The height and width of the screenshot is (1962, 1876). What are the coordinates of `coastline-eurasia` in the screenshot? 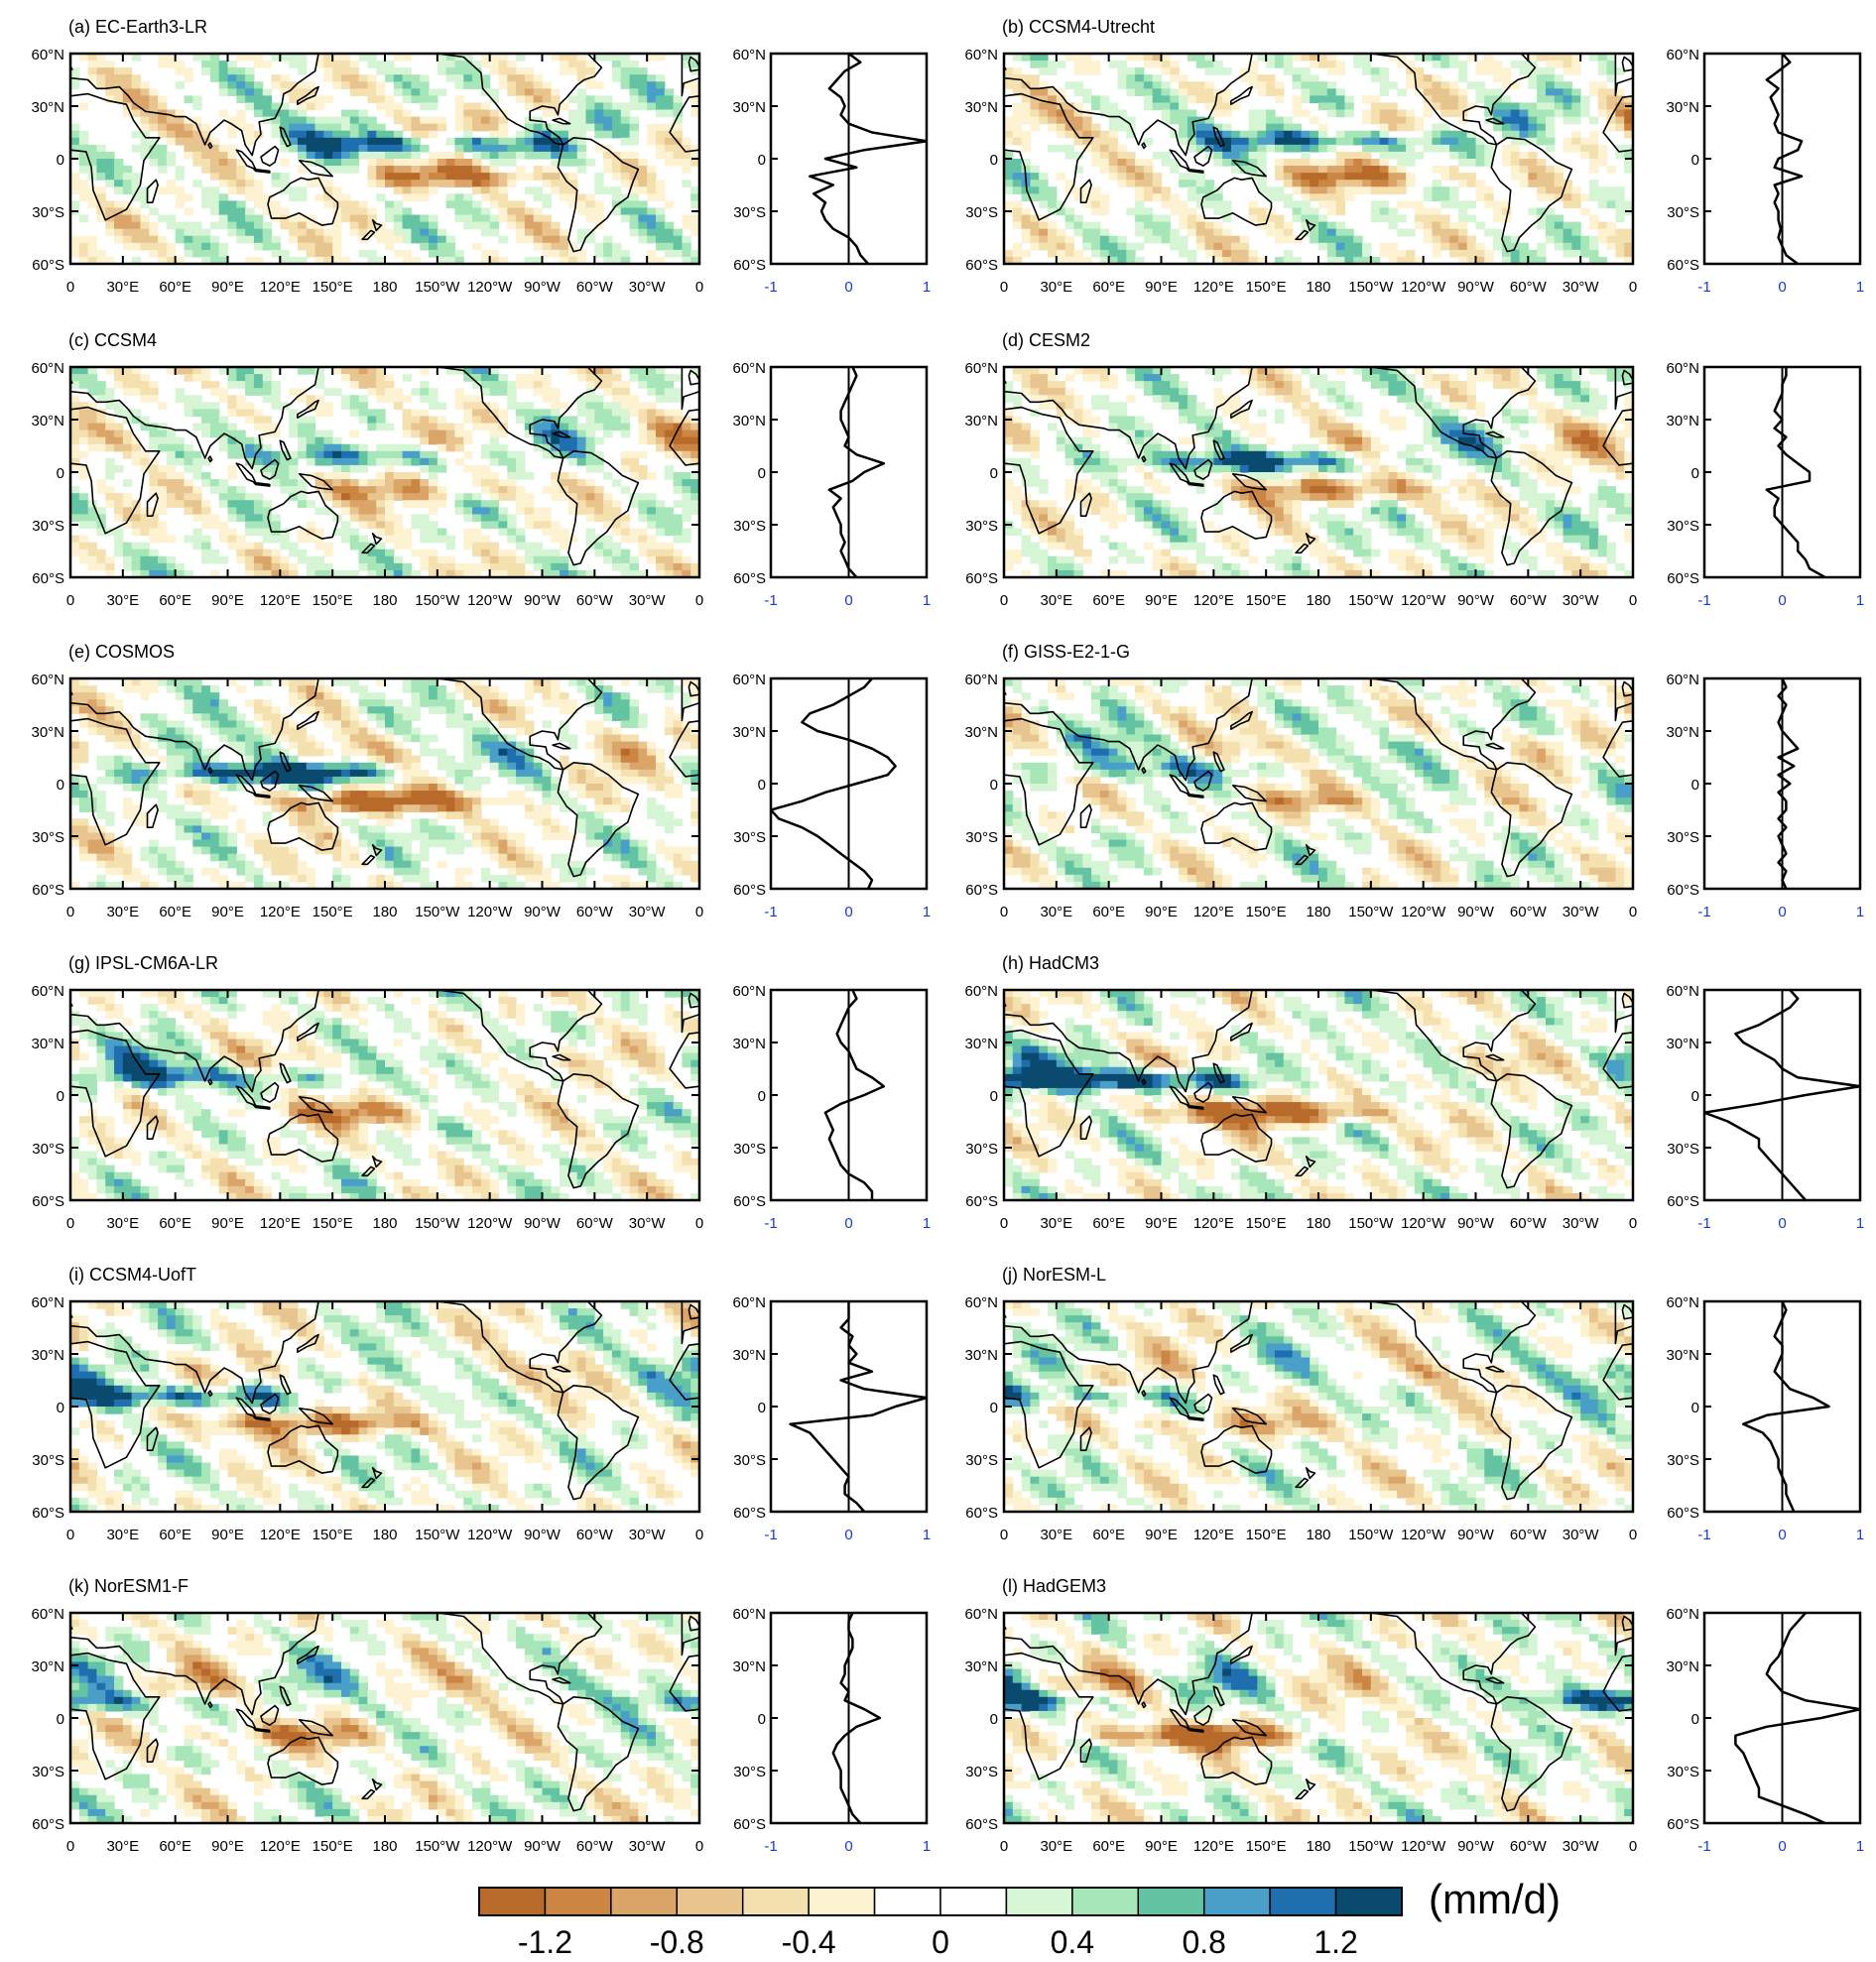 It's located at (690, 75).